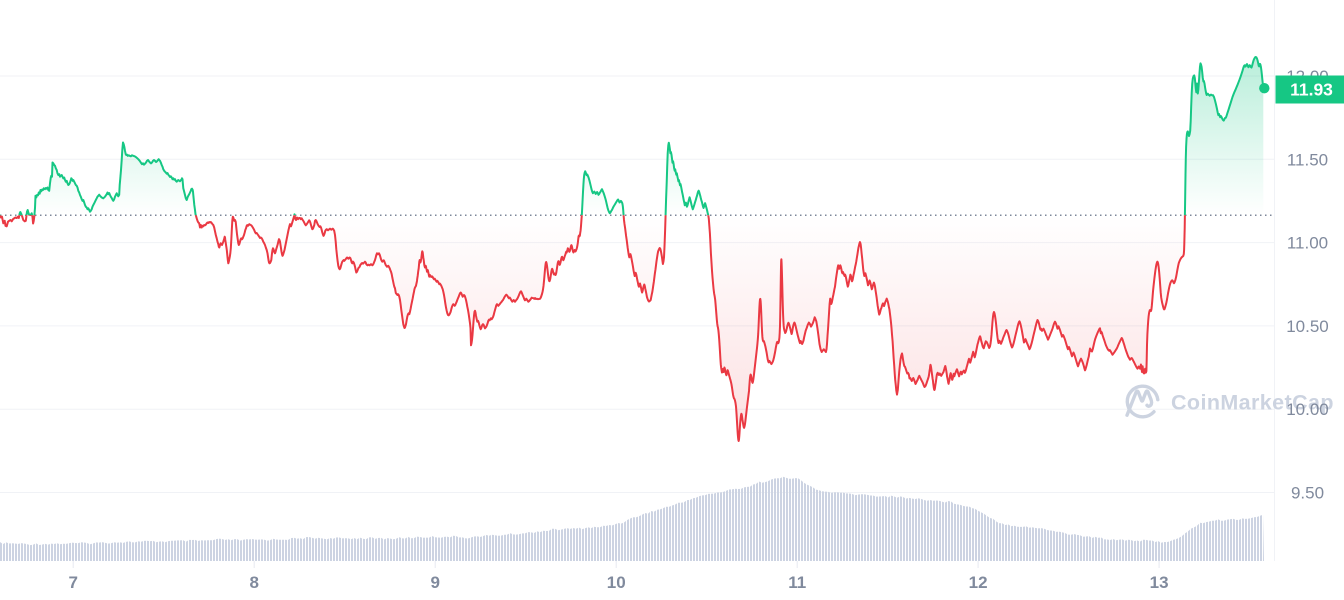 The width and height of the screenshot is (1344, 600). Describe the element at coordinates (1307, 326) in the screenshot. I see `svg-text: 10.50` at that location.